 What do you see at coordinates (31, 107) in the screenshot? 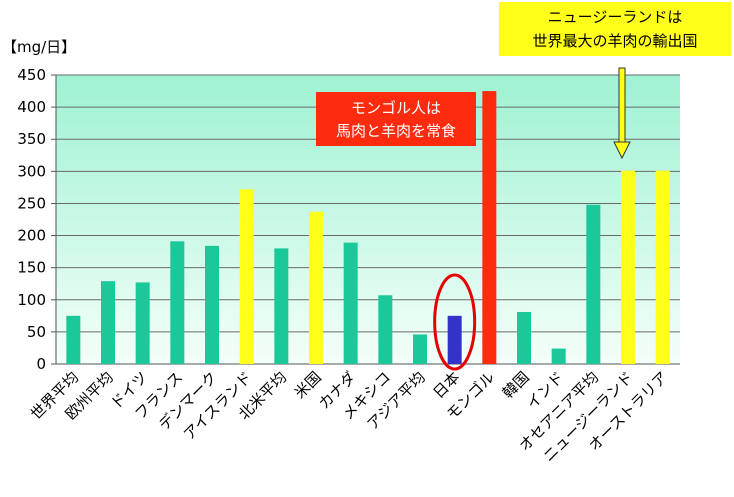
I see `y-tick-label: 400` at bounding box center [31, 107].